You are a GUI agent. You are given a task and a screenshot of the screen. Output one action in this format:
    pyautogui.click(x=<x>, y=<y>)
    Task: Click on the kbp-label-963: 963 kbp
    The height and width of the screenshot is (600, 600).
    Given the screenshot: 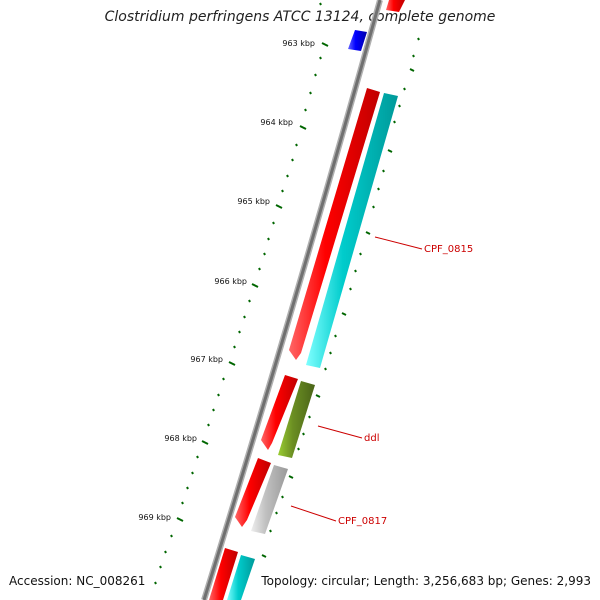 What is the action you would take?
    pyautogui.click(x=298, y=43)
    